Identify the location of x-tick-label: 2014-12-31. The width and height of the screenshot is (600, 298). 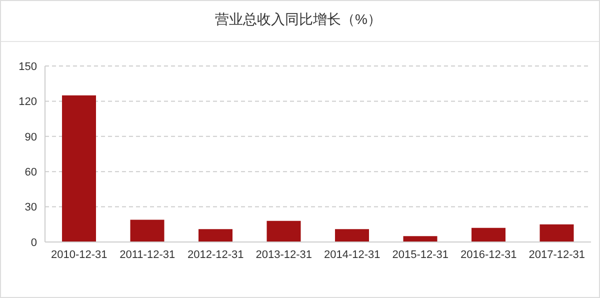
(352, 254).